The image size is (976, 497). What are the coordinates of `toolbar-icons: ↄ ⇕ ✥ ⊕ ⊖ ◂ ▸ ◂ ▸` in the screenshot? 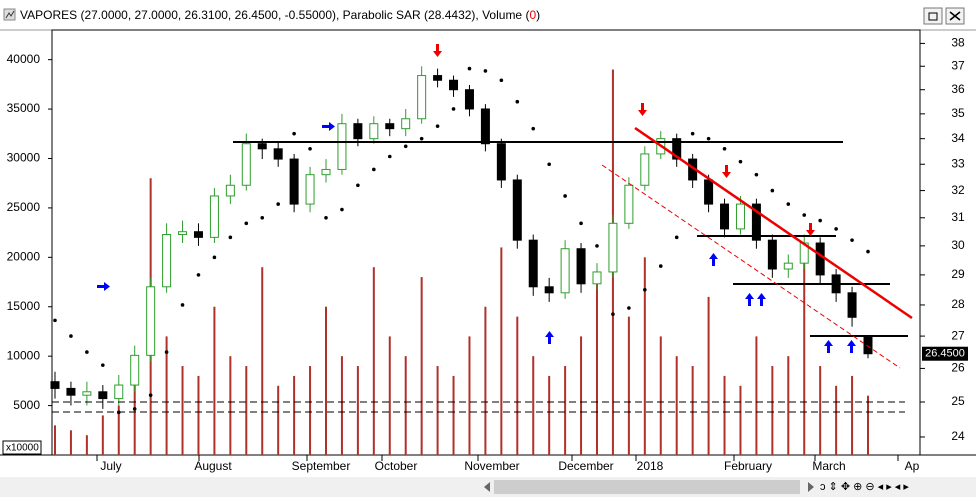 It's located at (864, 487).